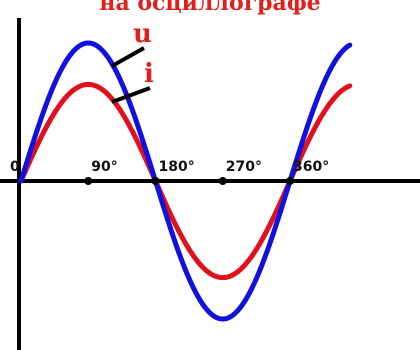 The image size is (420, 350). Describe the element at coordinates (244, 167) in the screenshot. I see `tick-label-270: 270°` at that location.